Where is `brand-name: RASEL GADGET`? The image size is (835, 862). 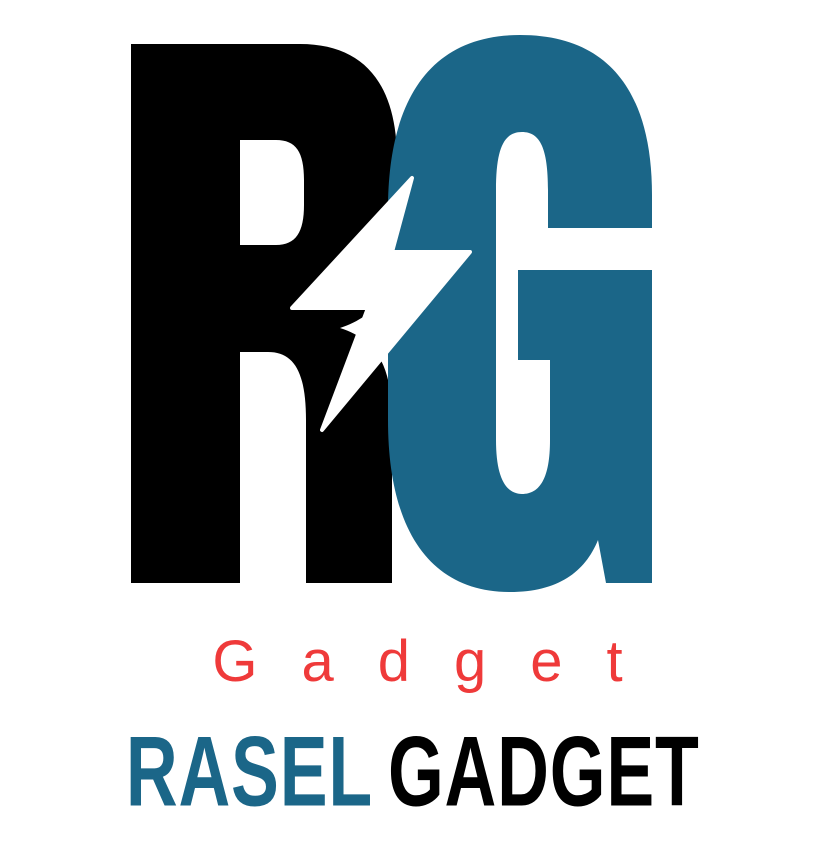
brand-name: RASEL GADGET is located at coordinates (417, 772).